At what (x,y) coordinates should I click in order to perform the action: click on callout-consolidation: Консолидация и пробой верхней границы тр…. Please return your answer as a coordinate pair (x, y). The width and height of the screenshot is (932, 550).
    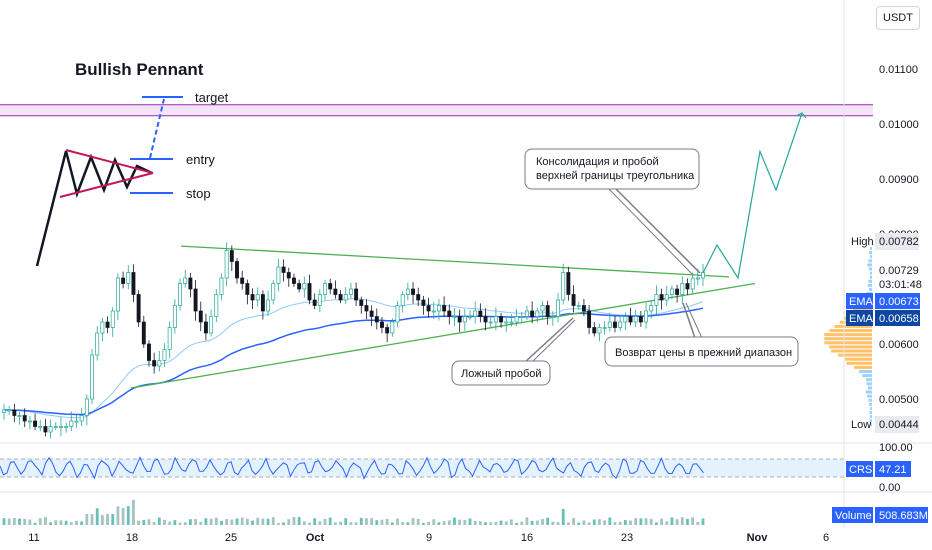
    Looking at the image, I should click on (612, 212).